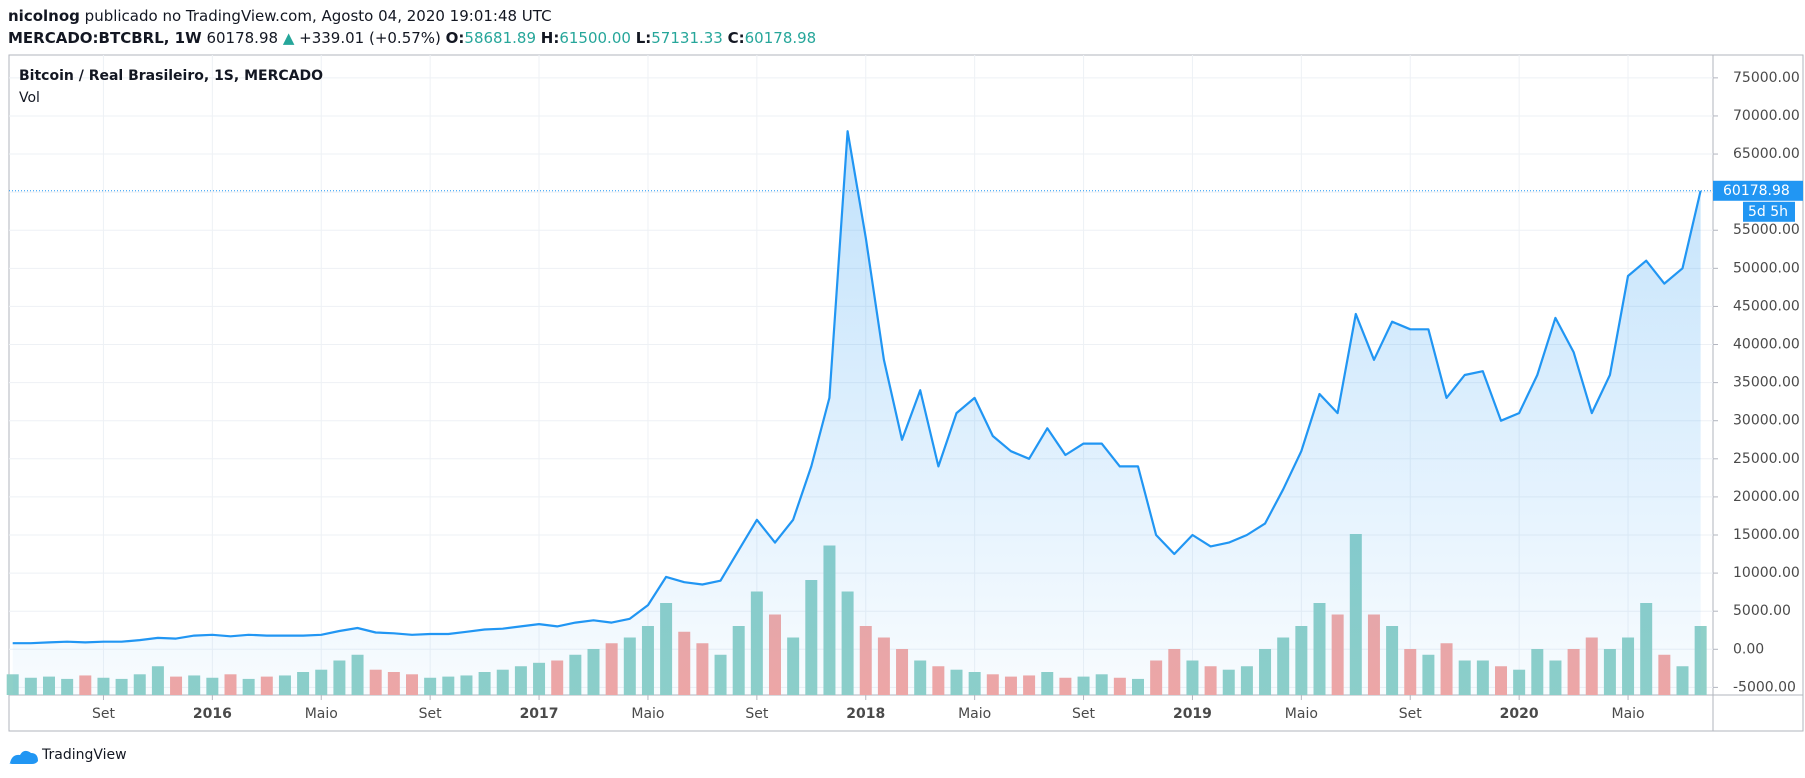  Describe the element at coordinates (1766, 345) in the screenshot. I see `y-tick-label: 40000.00` at that location.